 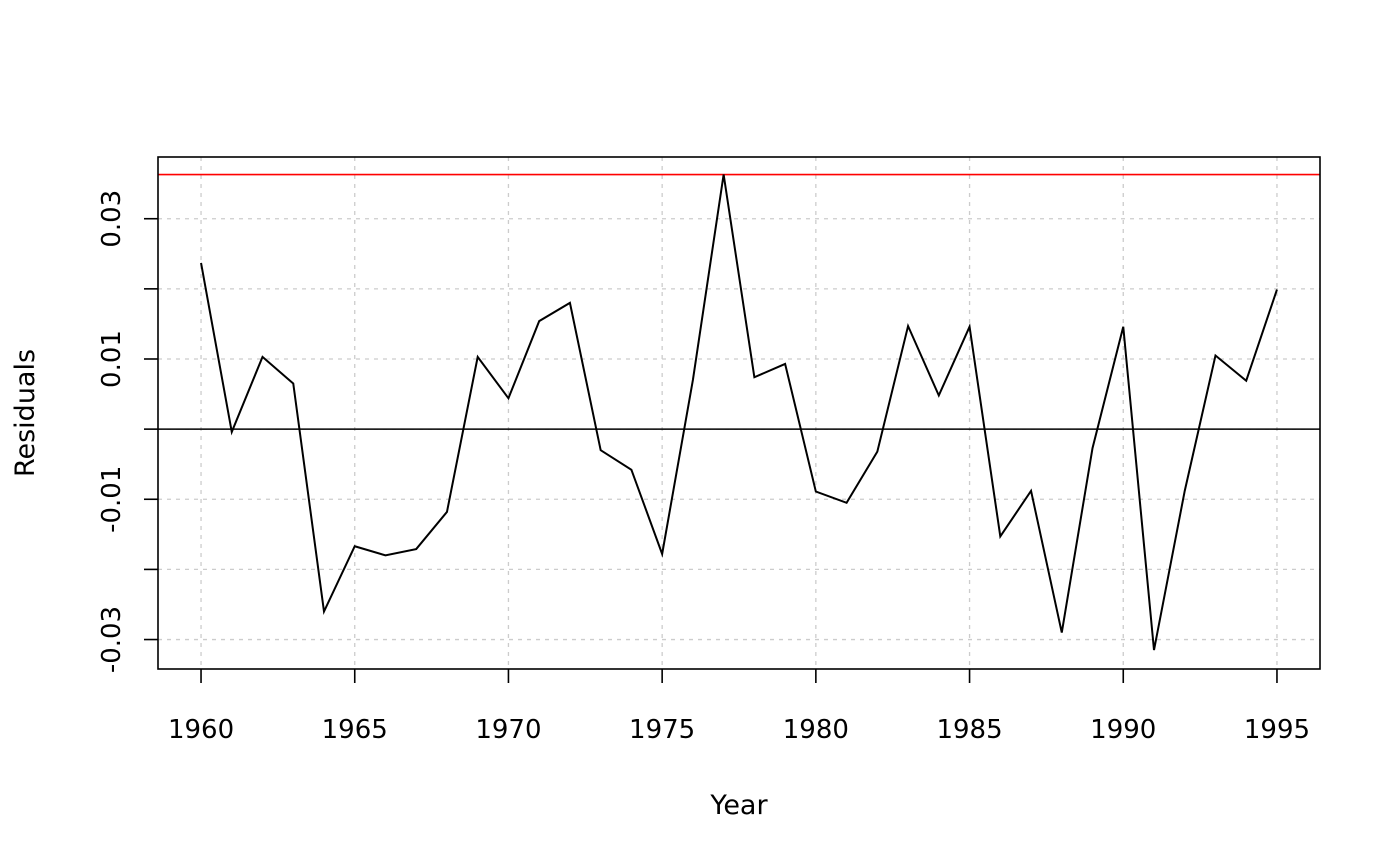 I want to click on x-tick-label: 1985, so click(x=969, y=730).